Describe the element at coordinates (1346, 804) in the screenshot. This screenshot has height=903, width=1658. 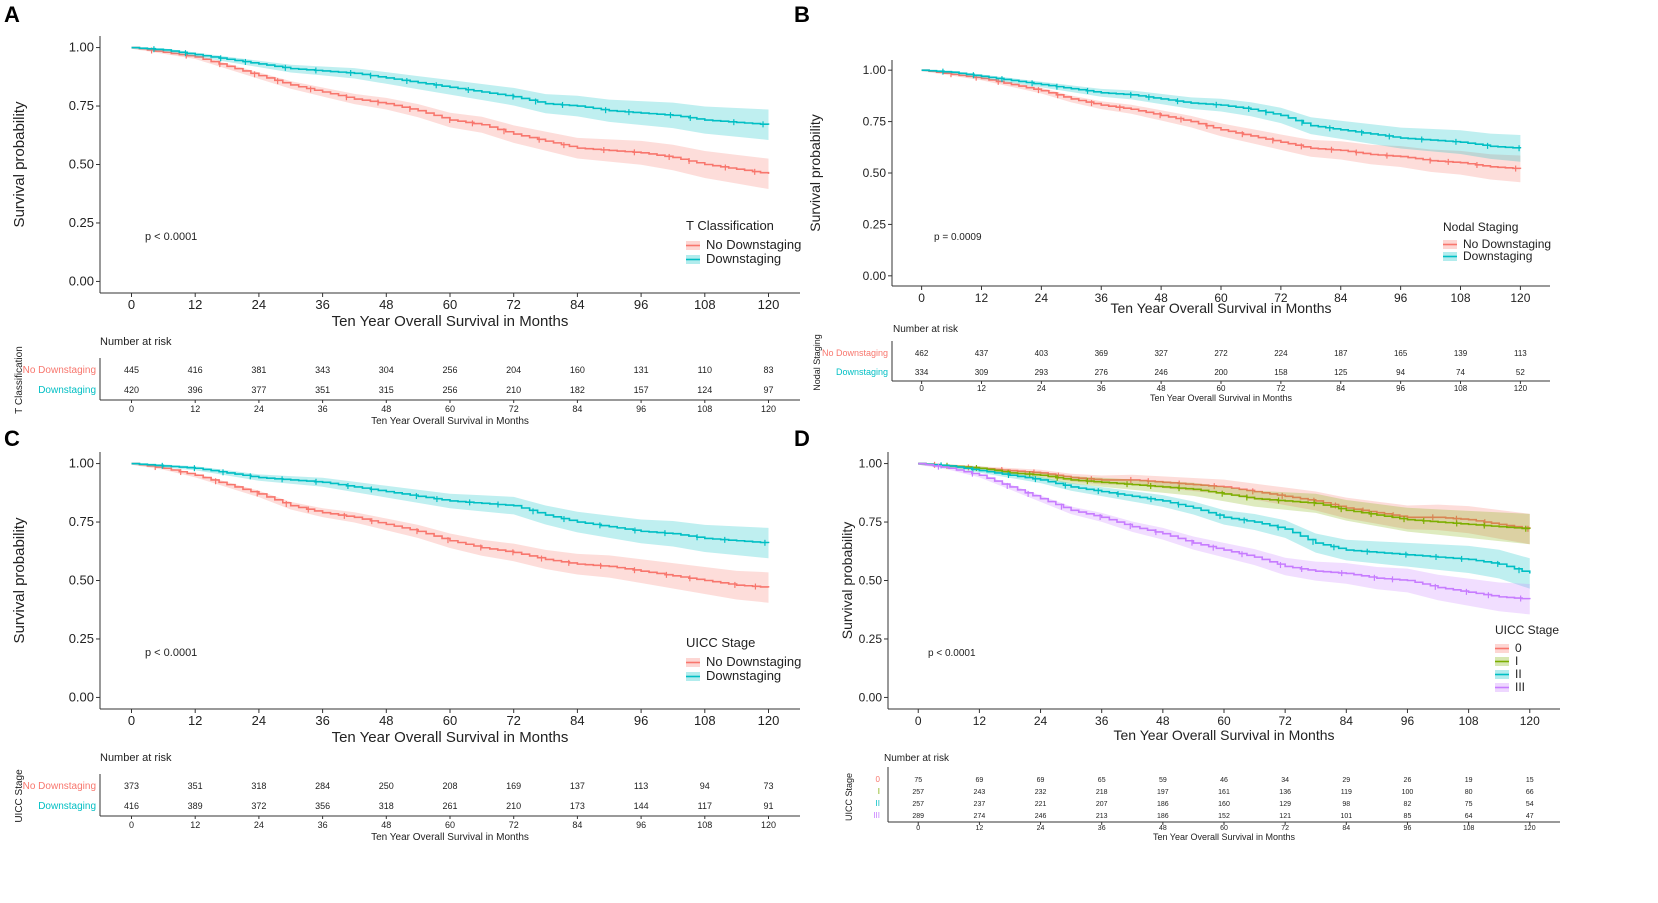
I see `risk-count: 98` at that location.